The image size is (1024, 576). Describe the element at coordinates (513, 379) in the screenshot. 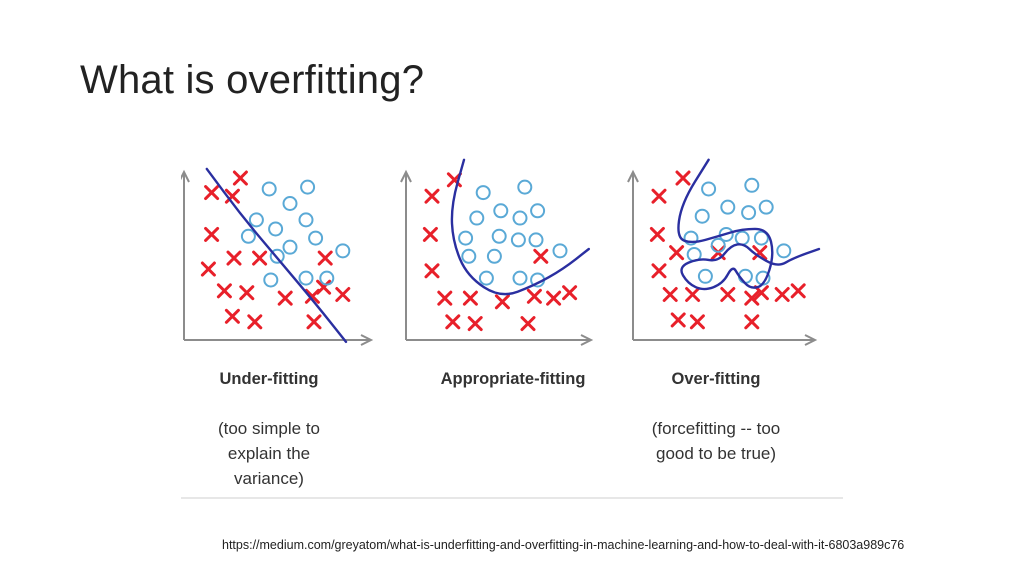

I see `panel-title: Appropriate-fitting` at that location.